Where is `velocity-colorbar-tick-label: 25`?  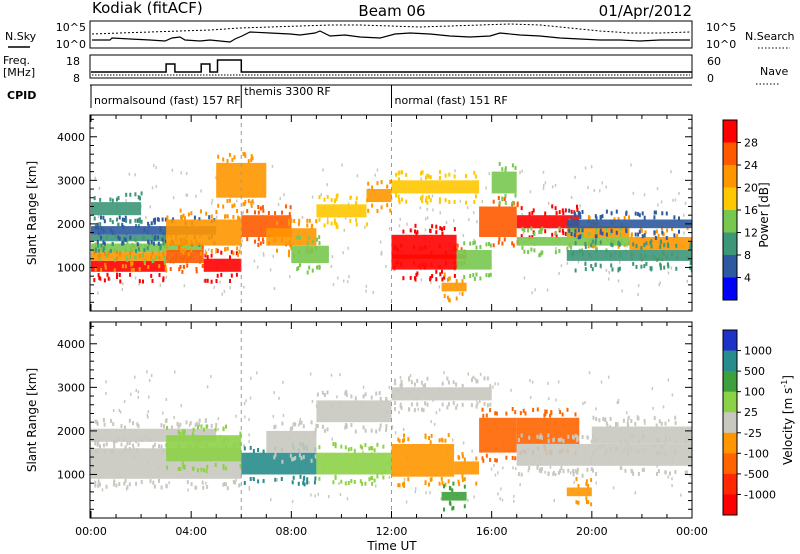
velocity-colorbar-tick-label: 25 is located at coordinates (751, 412).